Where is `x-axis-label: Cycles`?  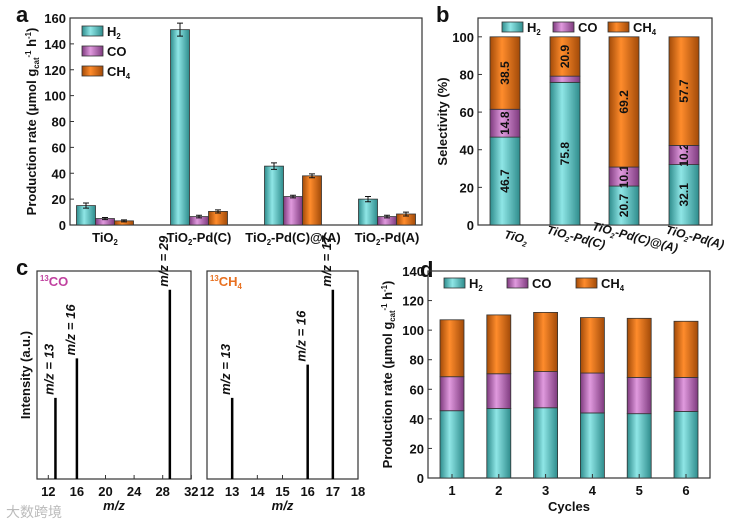 x-axis-label: Cycles is located at coordinates (569, 506).